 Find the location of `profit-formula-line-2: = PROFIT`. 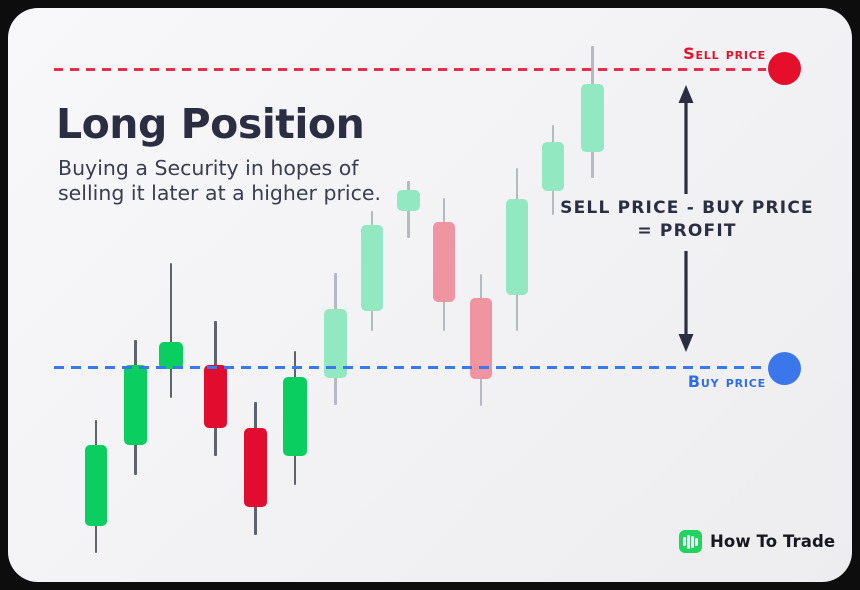

profit-formula-line-2: = PROFIT is located at coordinates (687, 231).